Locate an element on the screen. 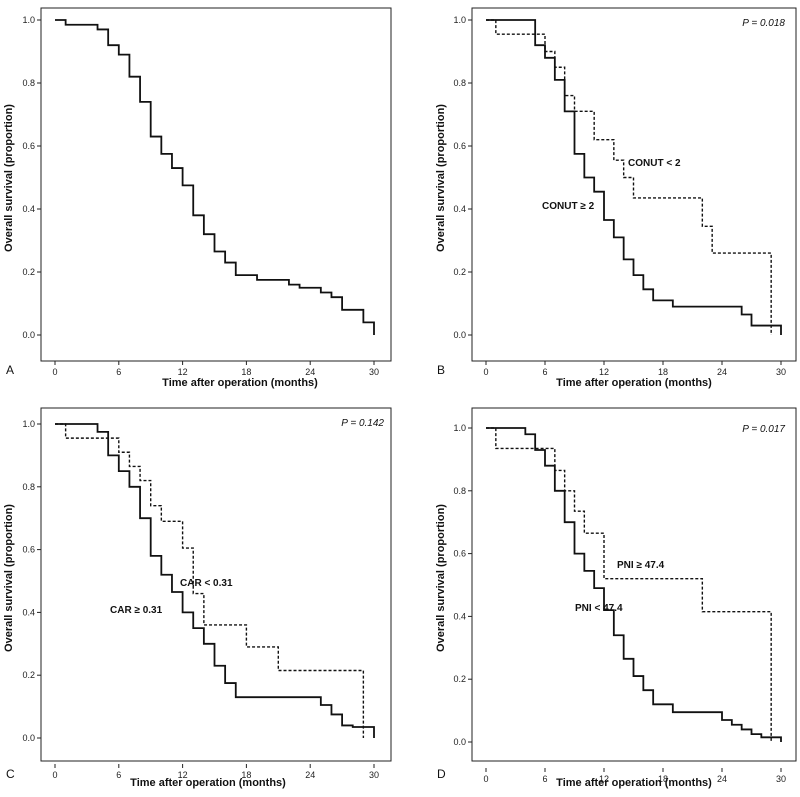 The width and height of the screenshot is (800, 797). group-label-pni-high: PNI ≥ 47.4 is located at coordinates (641, 565).